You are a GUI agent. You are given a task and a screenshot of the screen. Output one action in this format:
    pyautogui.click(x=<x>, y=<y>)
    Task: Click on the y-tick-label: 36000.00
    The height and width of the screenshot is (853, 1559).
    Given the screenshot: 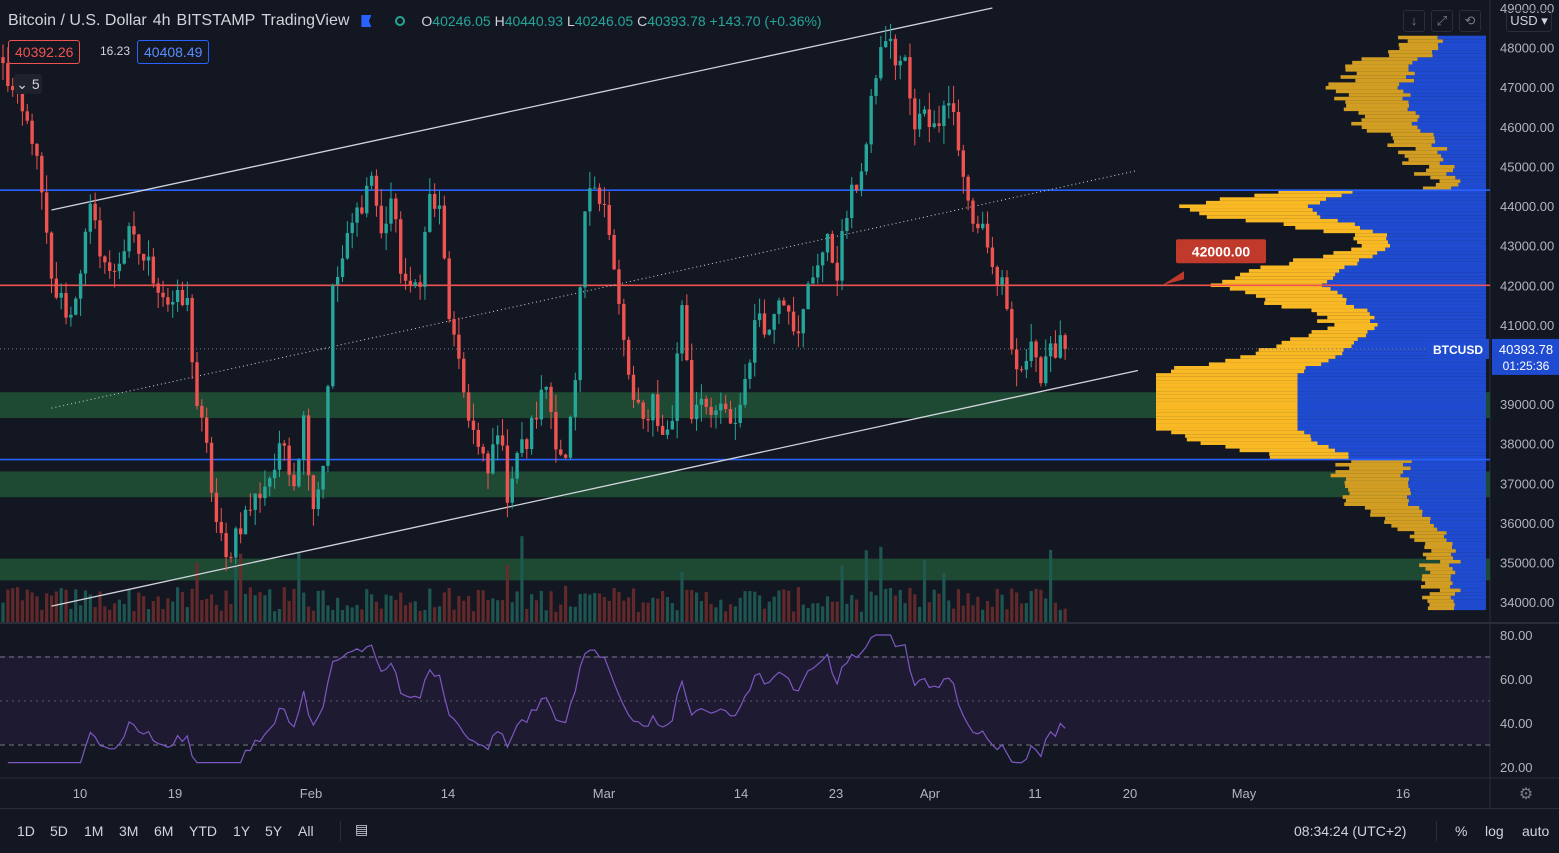 What is the action you would take?
    pyautogui.click(x=1527, y=523)
    